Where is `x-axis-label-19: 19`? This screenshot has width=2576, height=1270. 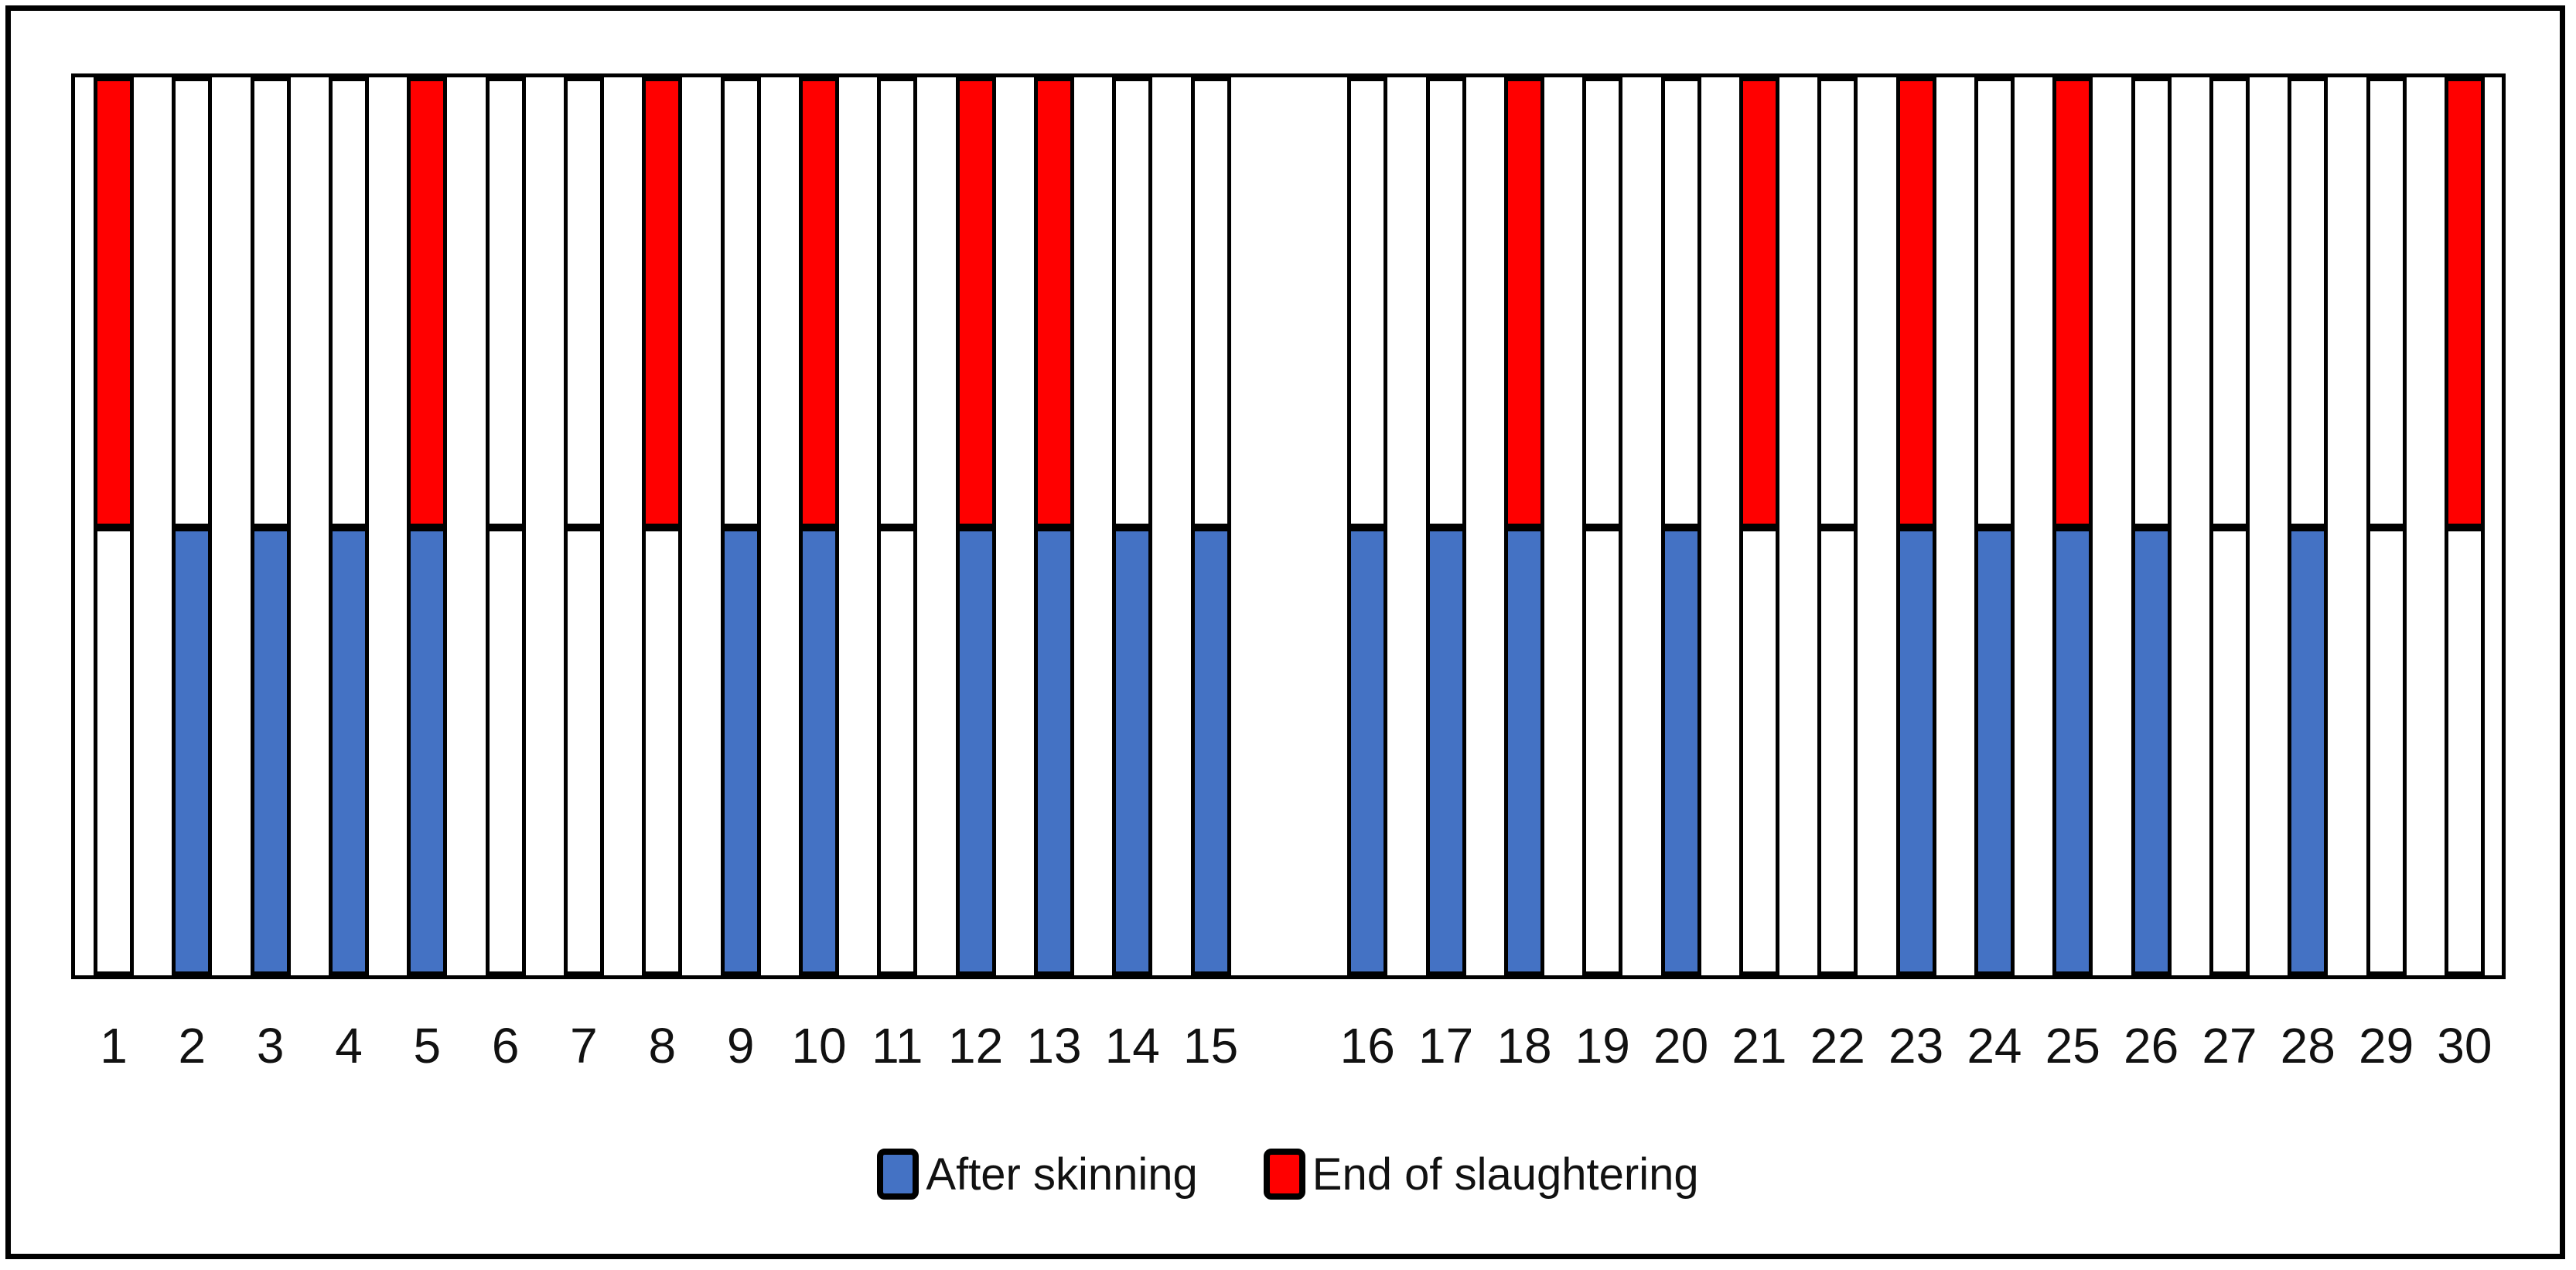 x-axis-label-19: 19 is located at coordinates (1603, 1046).